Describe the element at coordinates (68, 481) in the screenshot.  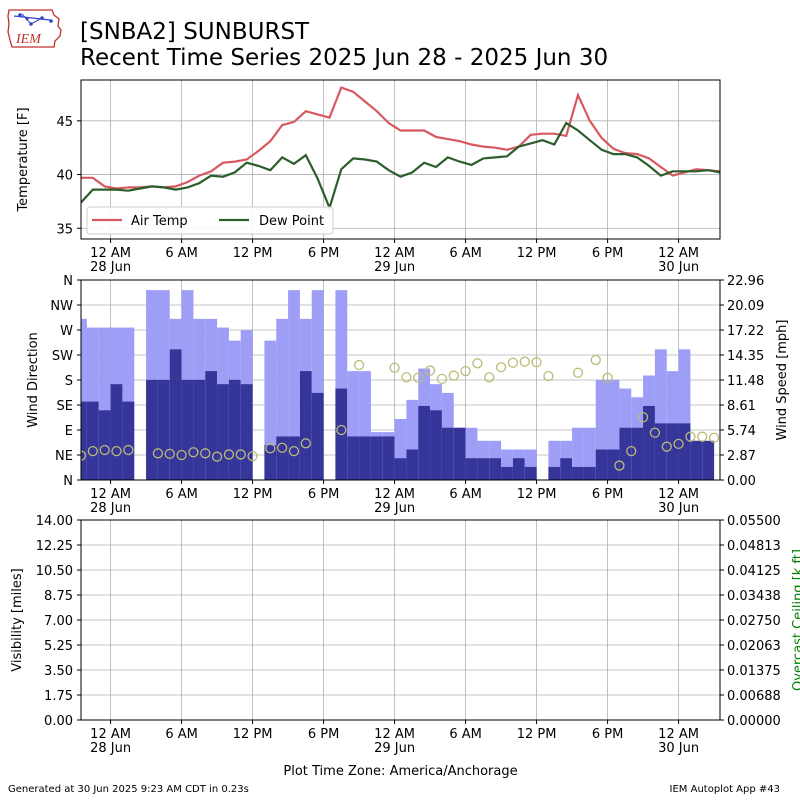
I see `direction-tick-label: N` at that location.